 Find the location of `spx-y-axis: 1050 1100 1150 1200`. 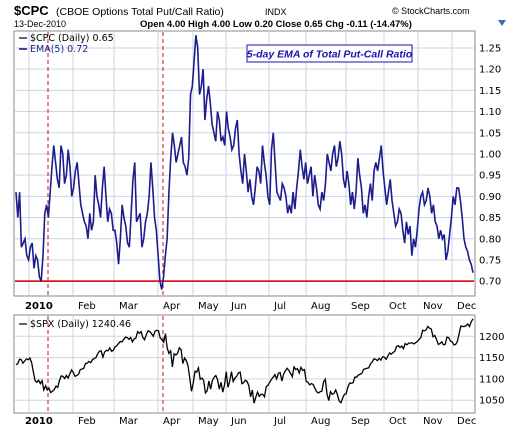

spx-y-axis: 1050 1100 1150 1200 is located at coordinates (491, 369).